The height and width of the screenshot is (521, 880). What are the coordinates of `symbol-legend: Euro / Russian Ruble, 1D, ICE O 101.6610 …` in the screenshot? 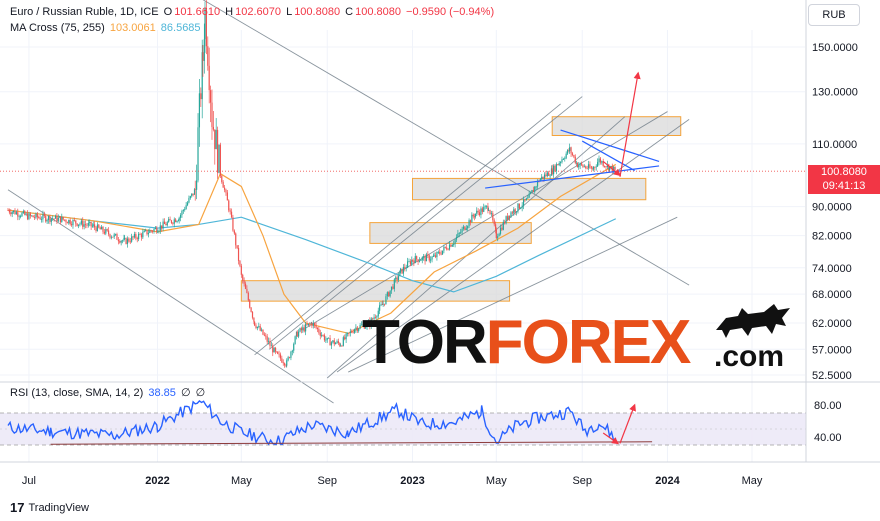 It's located at (253, 12).